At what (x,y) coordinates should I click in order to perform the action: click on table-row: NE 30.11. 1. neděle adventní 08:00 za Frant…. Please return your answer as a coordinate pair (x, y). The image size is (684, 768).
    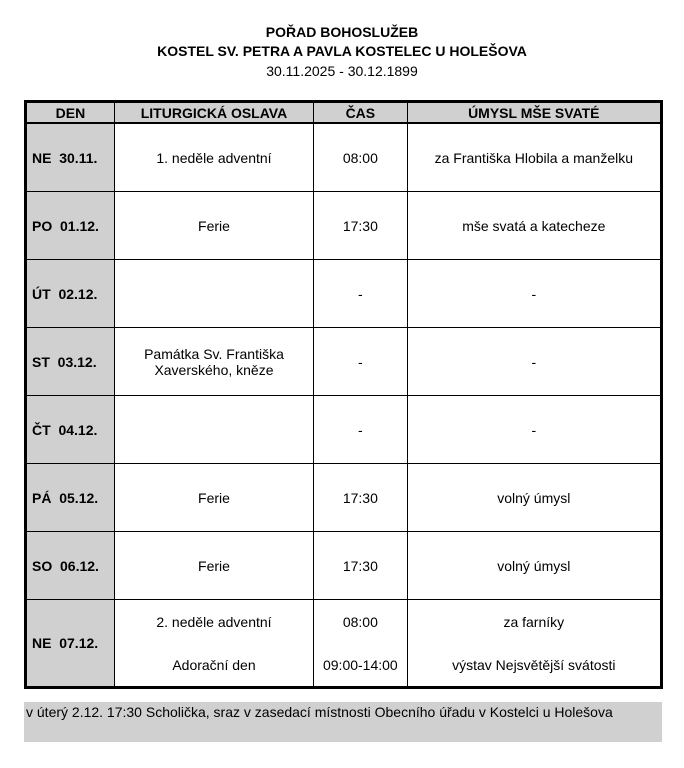
    Looking at the image, I should click on (344, 157).